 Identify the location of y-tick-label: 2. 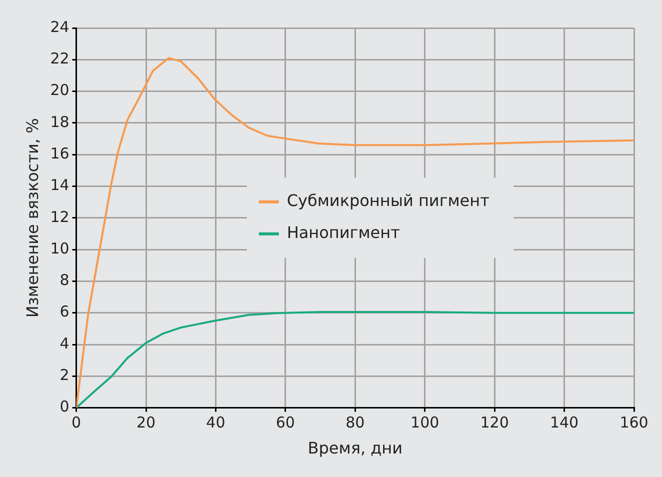
(65, 375).